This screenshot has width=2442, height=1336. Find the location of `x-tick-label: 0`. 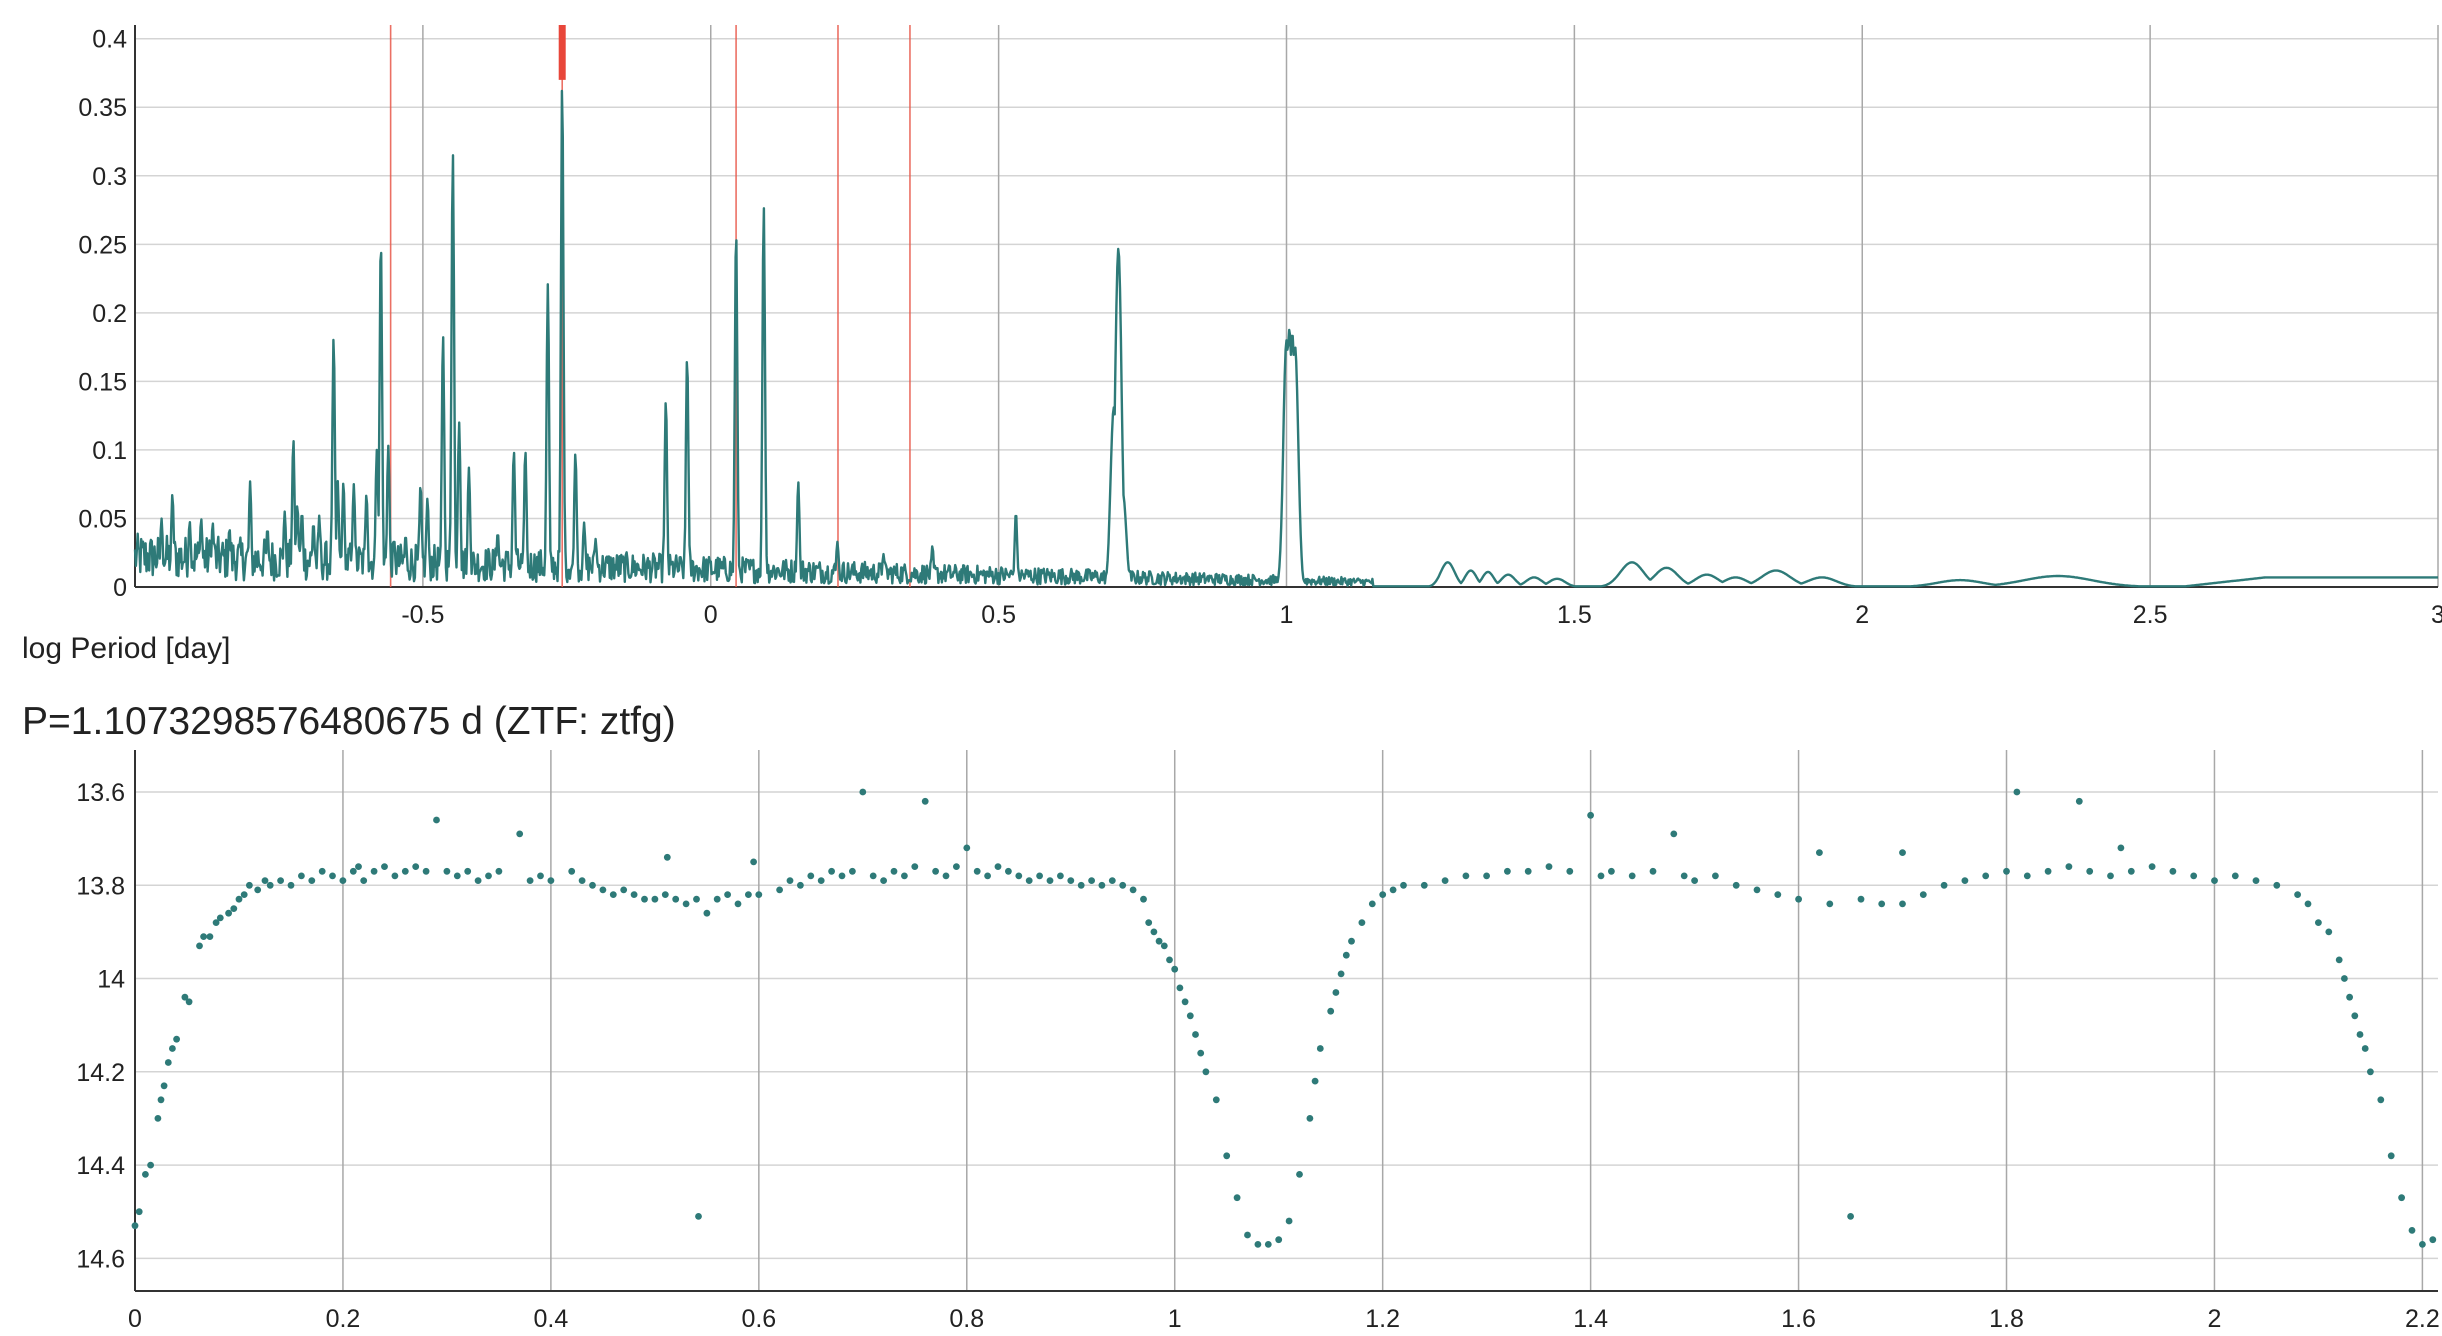

x-tick-label: 0 is located at coordinates (711, 615).